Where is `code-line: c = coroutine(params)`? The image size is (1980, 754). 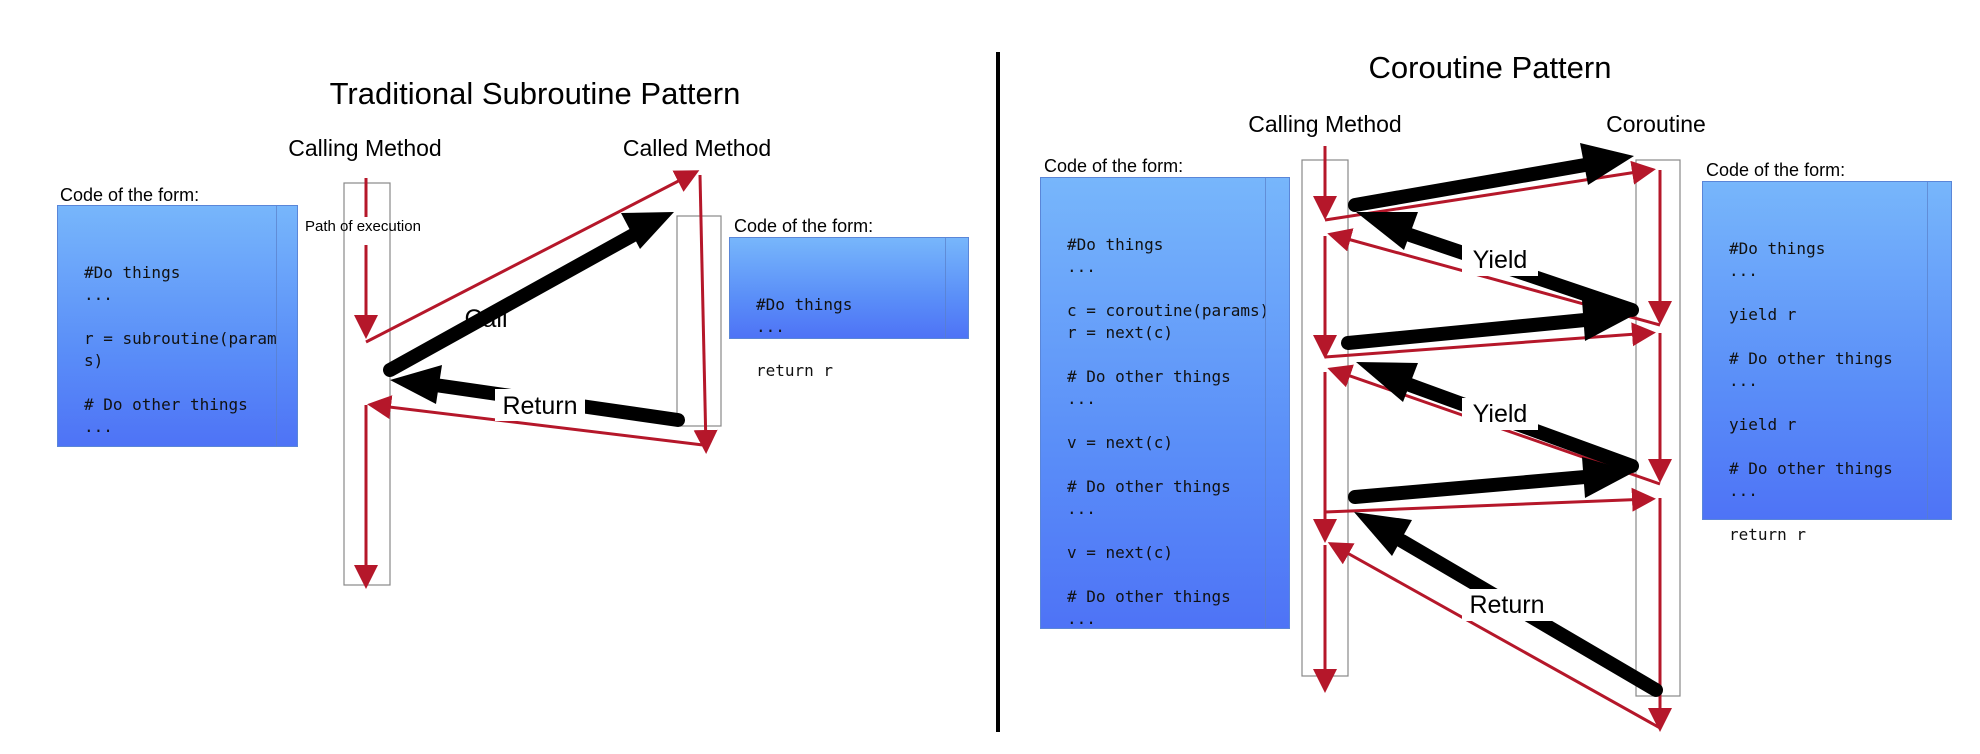
code-line: c = coroutine(params) is located at coordinates (1168, 310).